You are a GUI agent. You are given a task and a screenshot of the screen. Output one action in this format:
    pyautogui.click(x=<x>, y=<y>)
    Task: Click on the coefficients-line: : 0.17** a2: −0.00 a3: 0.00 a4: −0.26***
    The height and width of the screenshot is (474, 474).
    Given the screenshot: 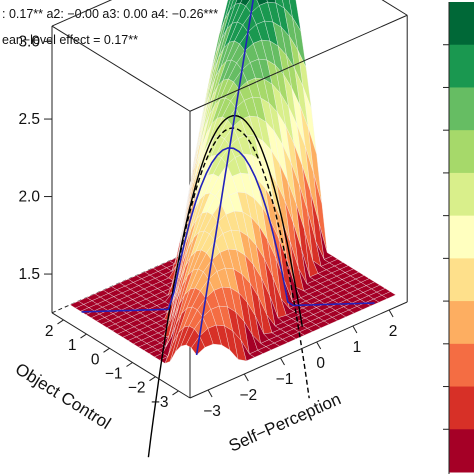 What is the action you would take?
    pyautogui.click(x=110, y=14)
    